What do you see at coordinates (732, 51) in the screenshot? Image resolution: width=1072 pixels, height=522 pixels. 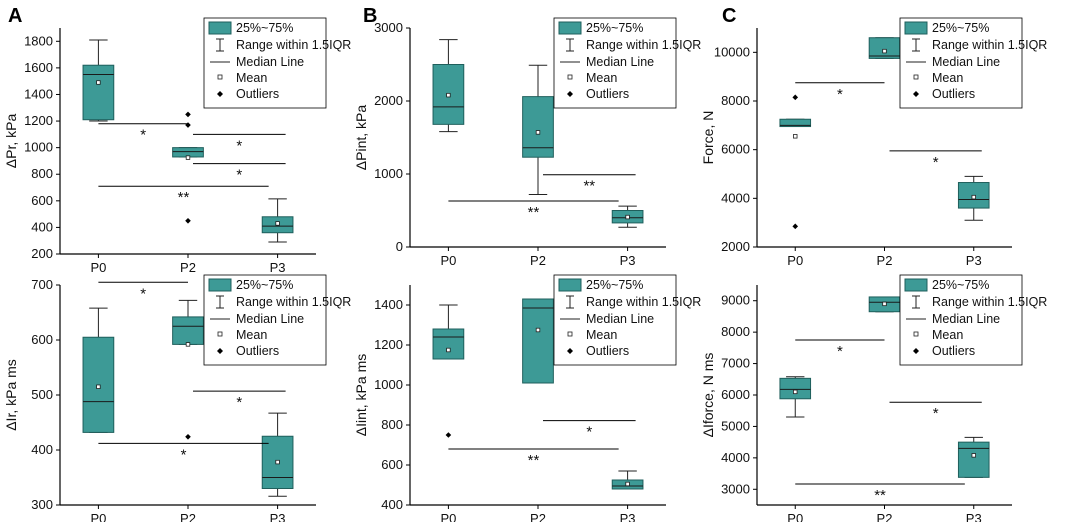 I see `y-tick-label: 10000` at bounding box center [732, 51].